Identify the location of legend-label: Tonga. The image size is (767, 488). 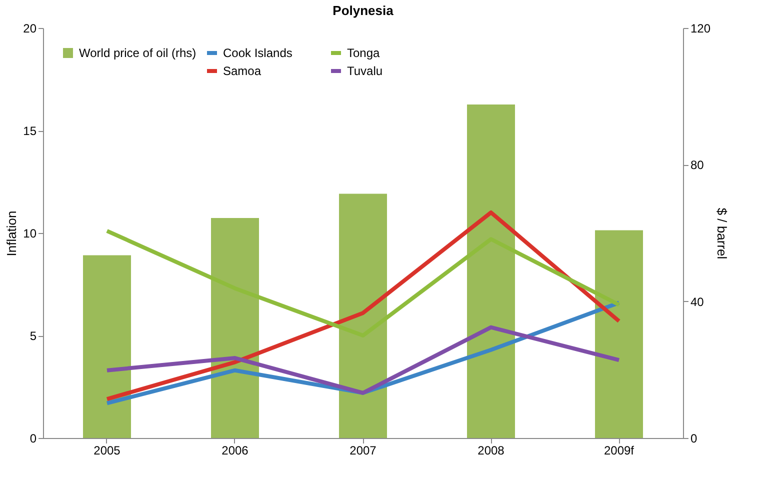
(363, 53).